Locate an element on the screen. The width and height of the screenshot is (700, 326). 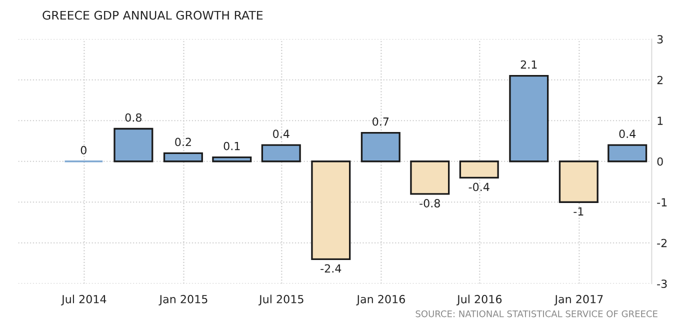
x-tick-label: Jul 2015 is located at coordinates (281, 300).